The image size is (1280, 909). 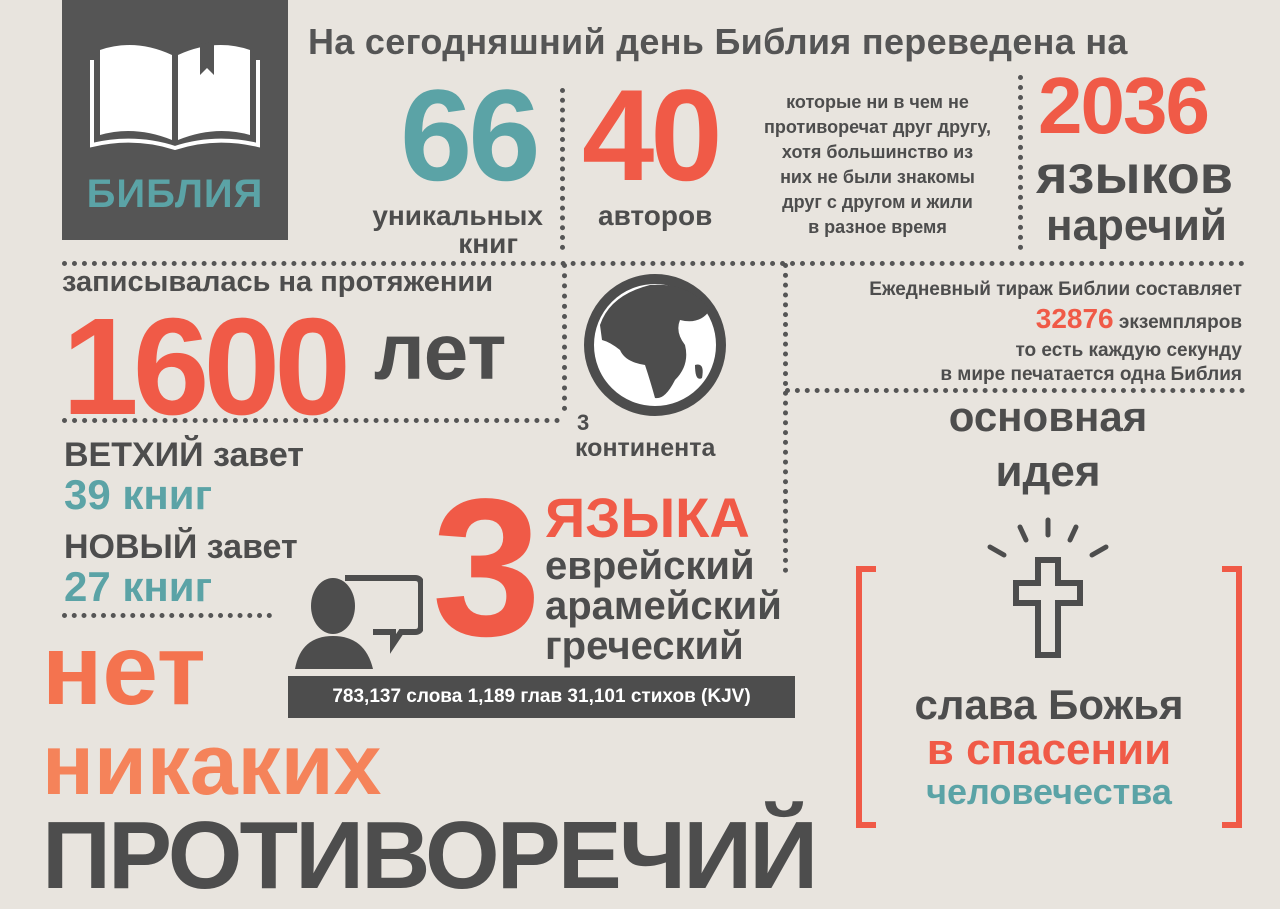 I want to click on cross-icon, so click(x=1048, y=587).